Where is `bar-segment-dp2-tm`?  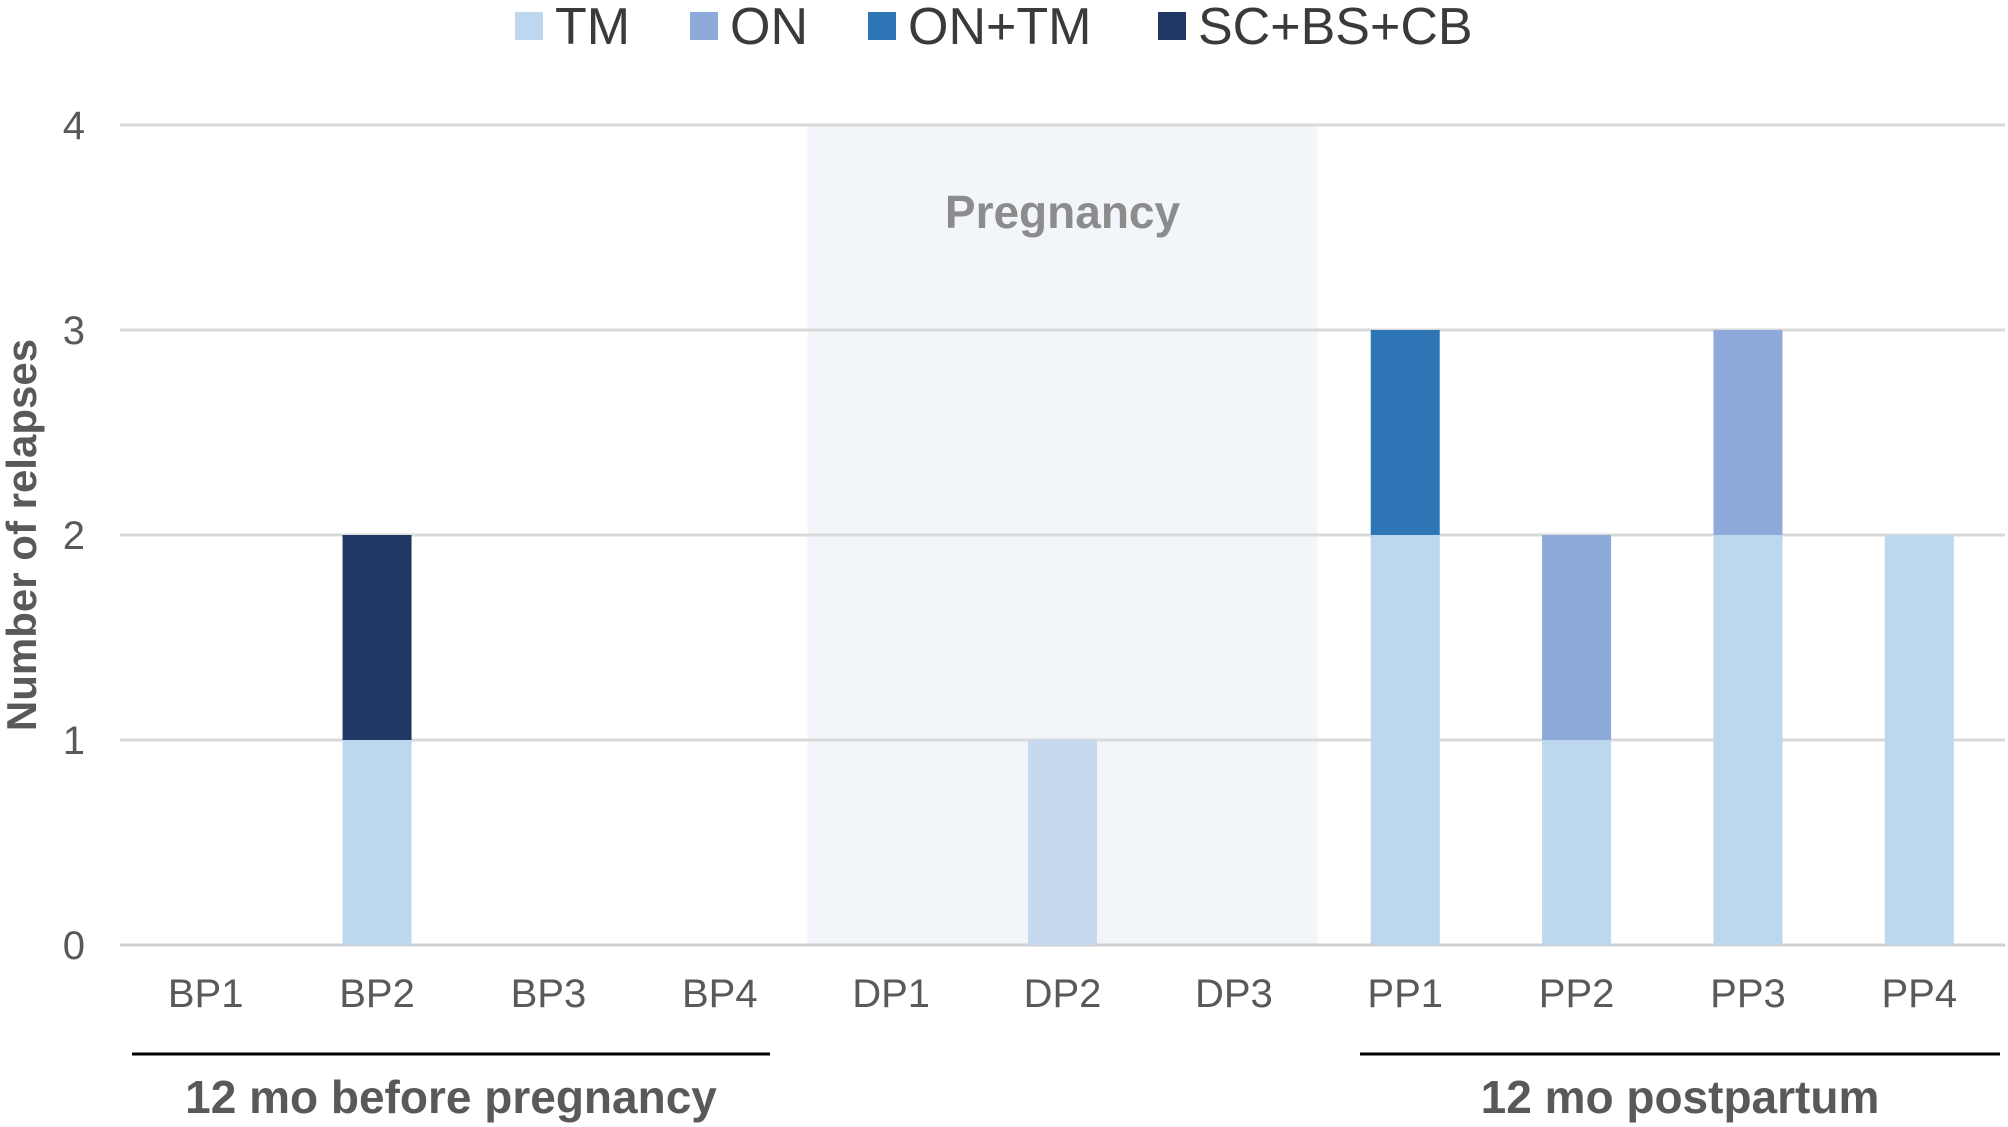 bar-segment-dp2-tm is located at coordinates (1062, 842).